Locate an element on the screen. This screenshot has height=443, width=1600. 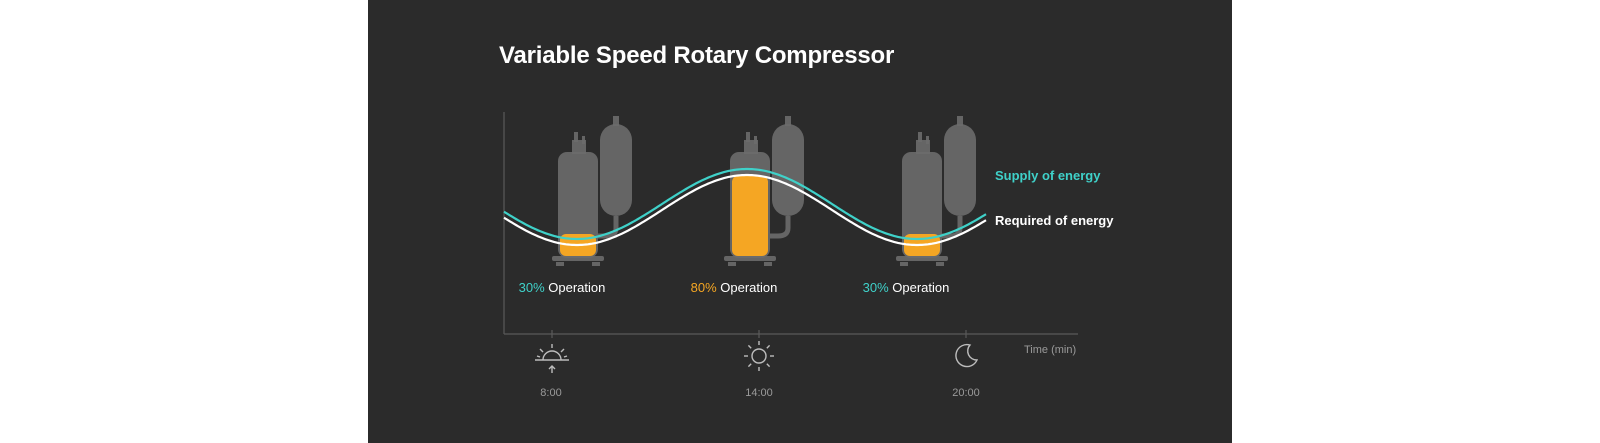
supply-curve is located at coordinates (745, 204).